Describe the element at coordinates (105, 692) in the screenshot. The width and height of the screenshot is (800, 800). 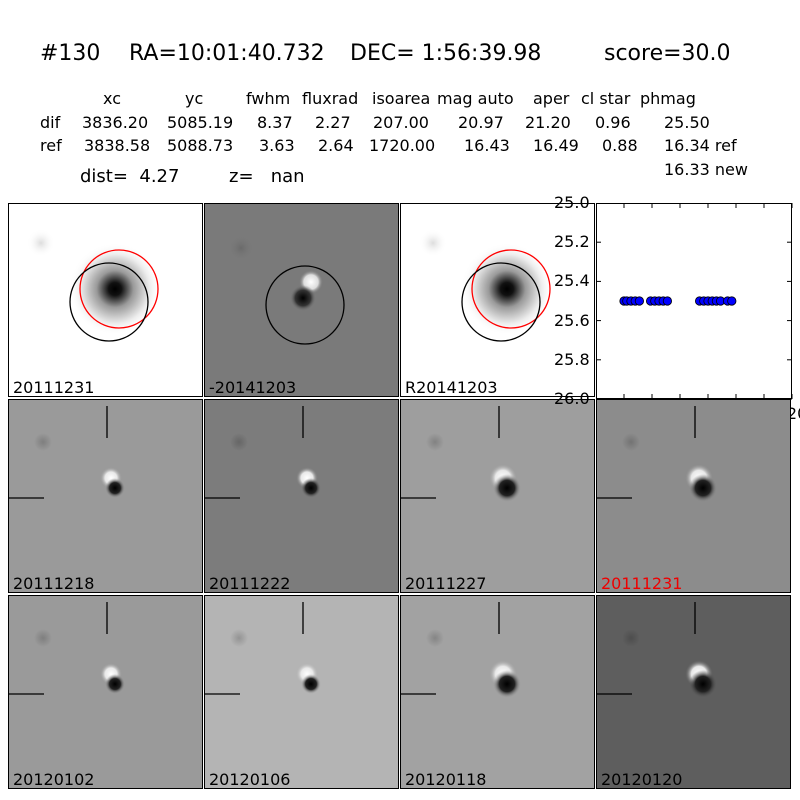
I see `difference-image-panel: 20120102` at that location.